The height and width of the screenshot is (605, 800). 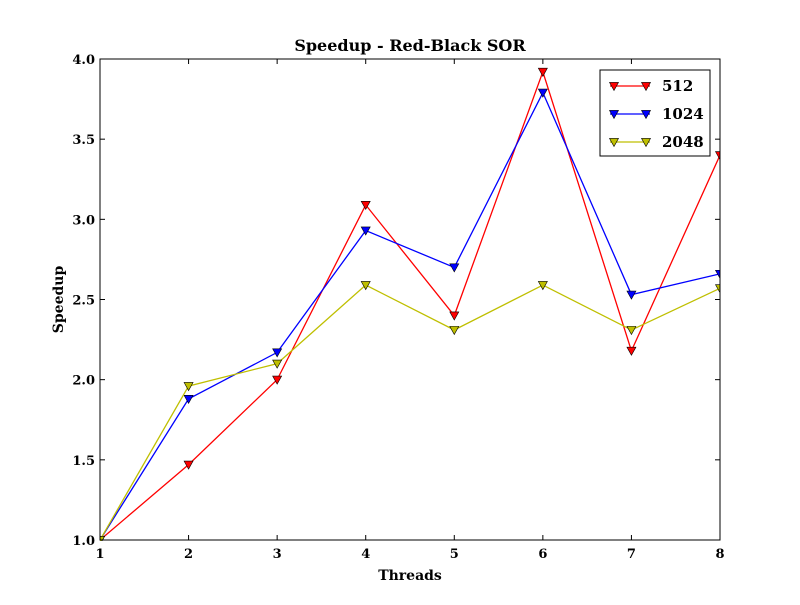 What do you see at coordinates (83, 220) in the screenshot?
I see `y-tick-label: 3.0` at bounding box center [83, 220].